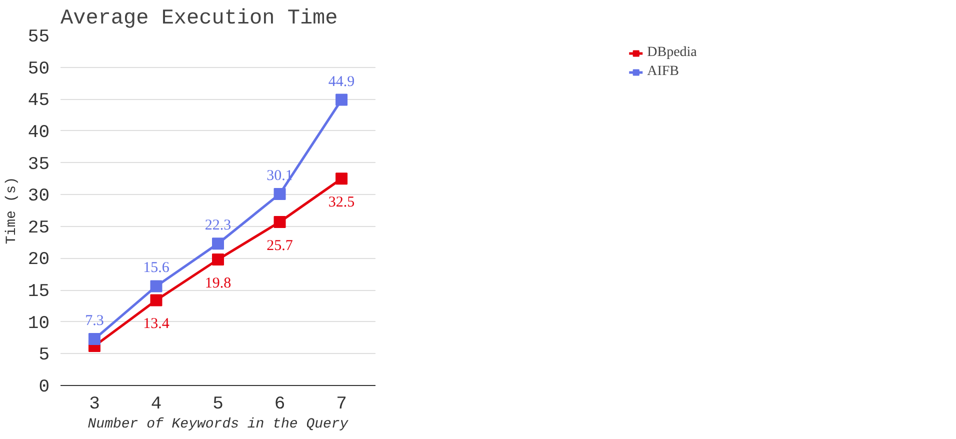  What do you see at coordinates (341, 404) in the screenshot?
I see `x-tick-label: 7` at bounding box center [341, 404].